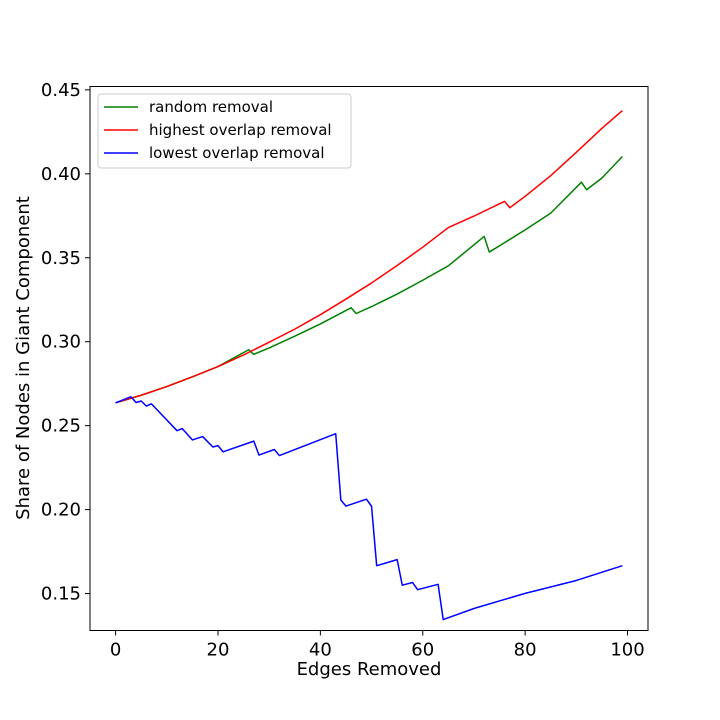 The image size is (720, 720). Describe the element at coordinates (61, 342) in the screenshot. I see `y-tick-label: 0.30` at that location.